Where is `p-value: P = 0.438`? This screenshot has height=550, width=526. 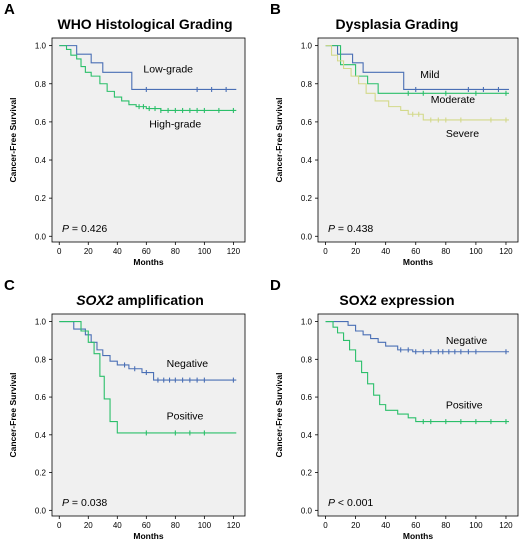
p-value: P = 0.438 is located at coordinates (350, 229).